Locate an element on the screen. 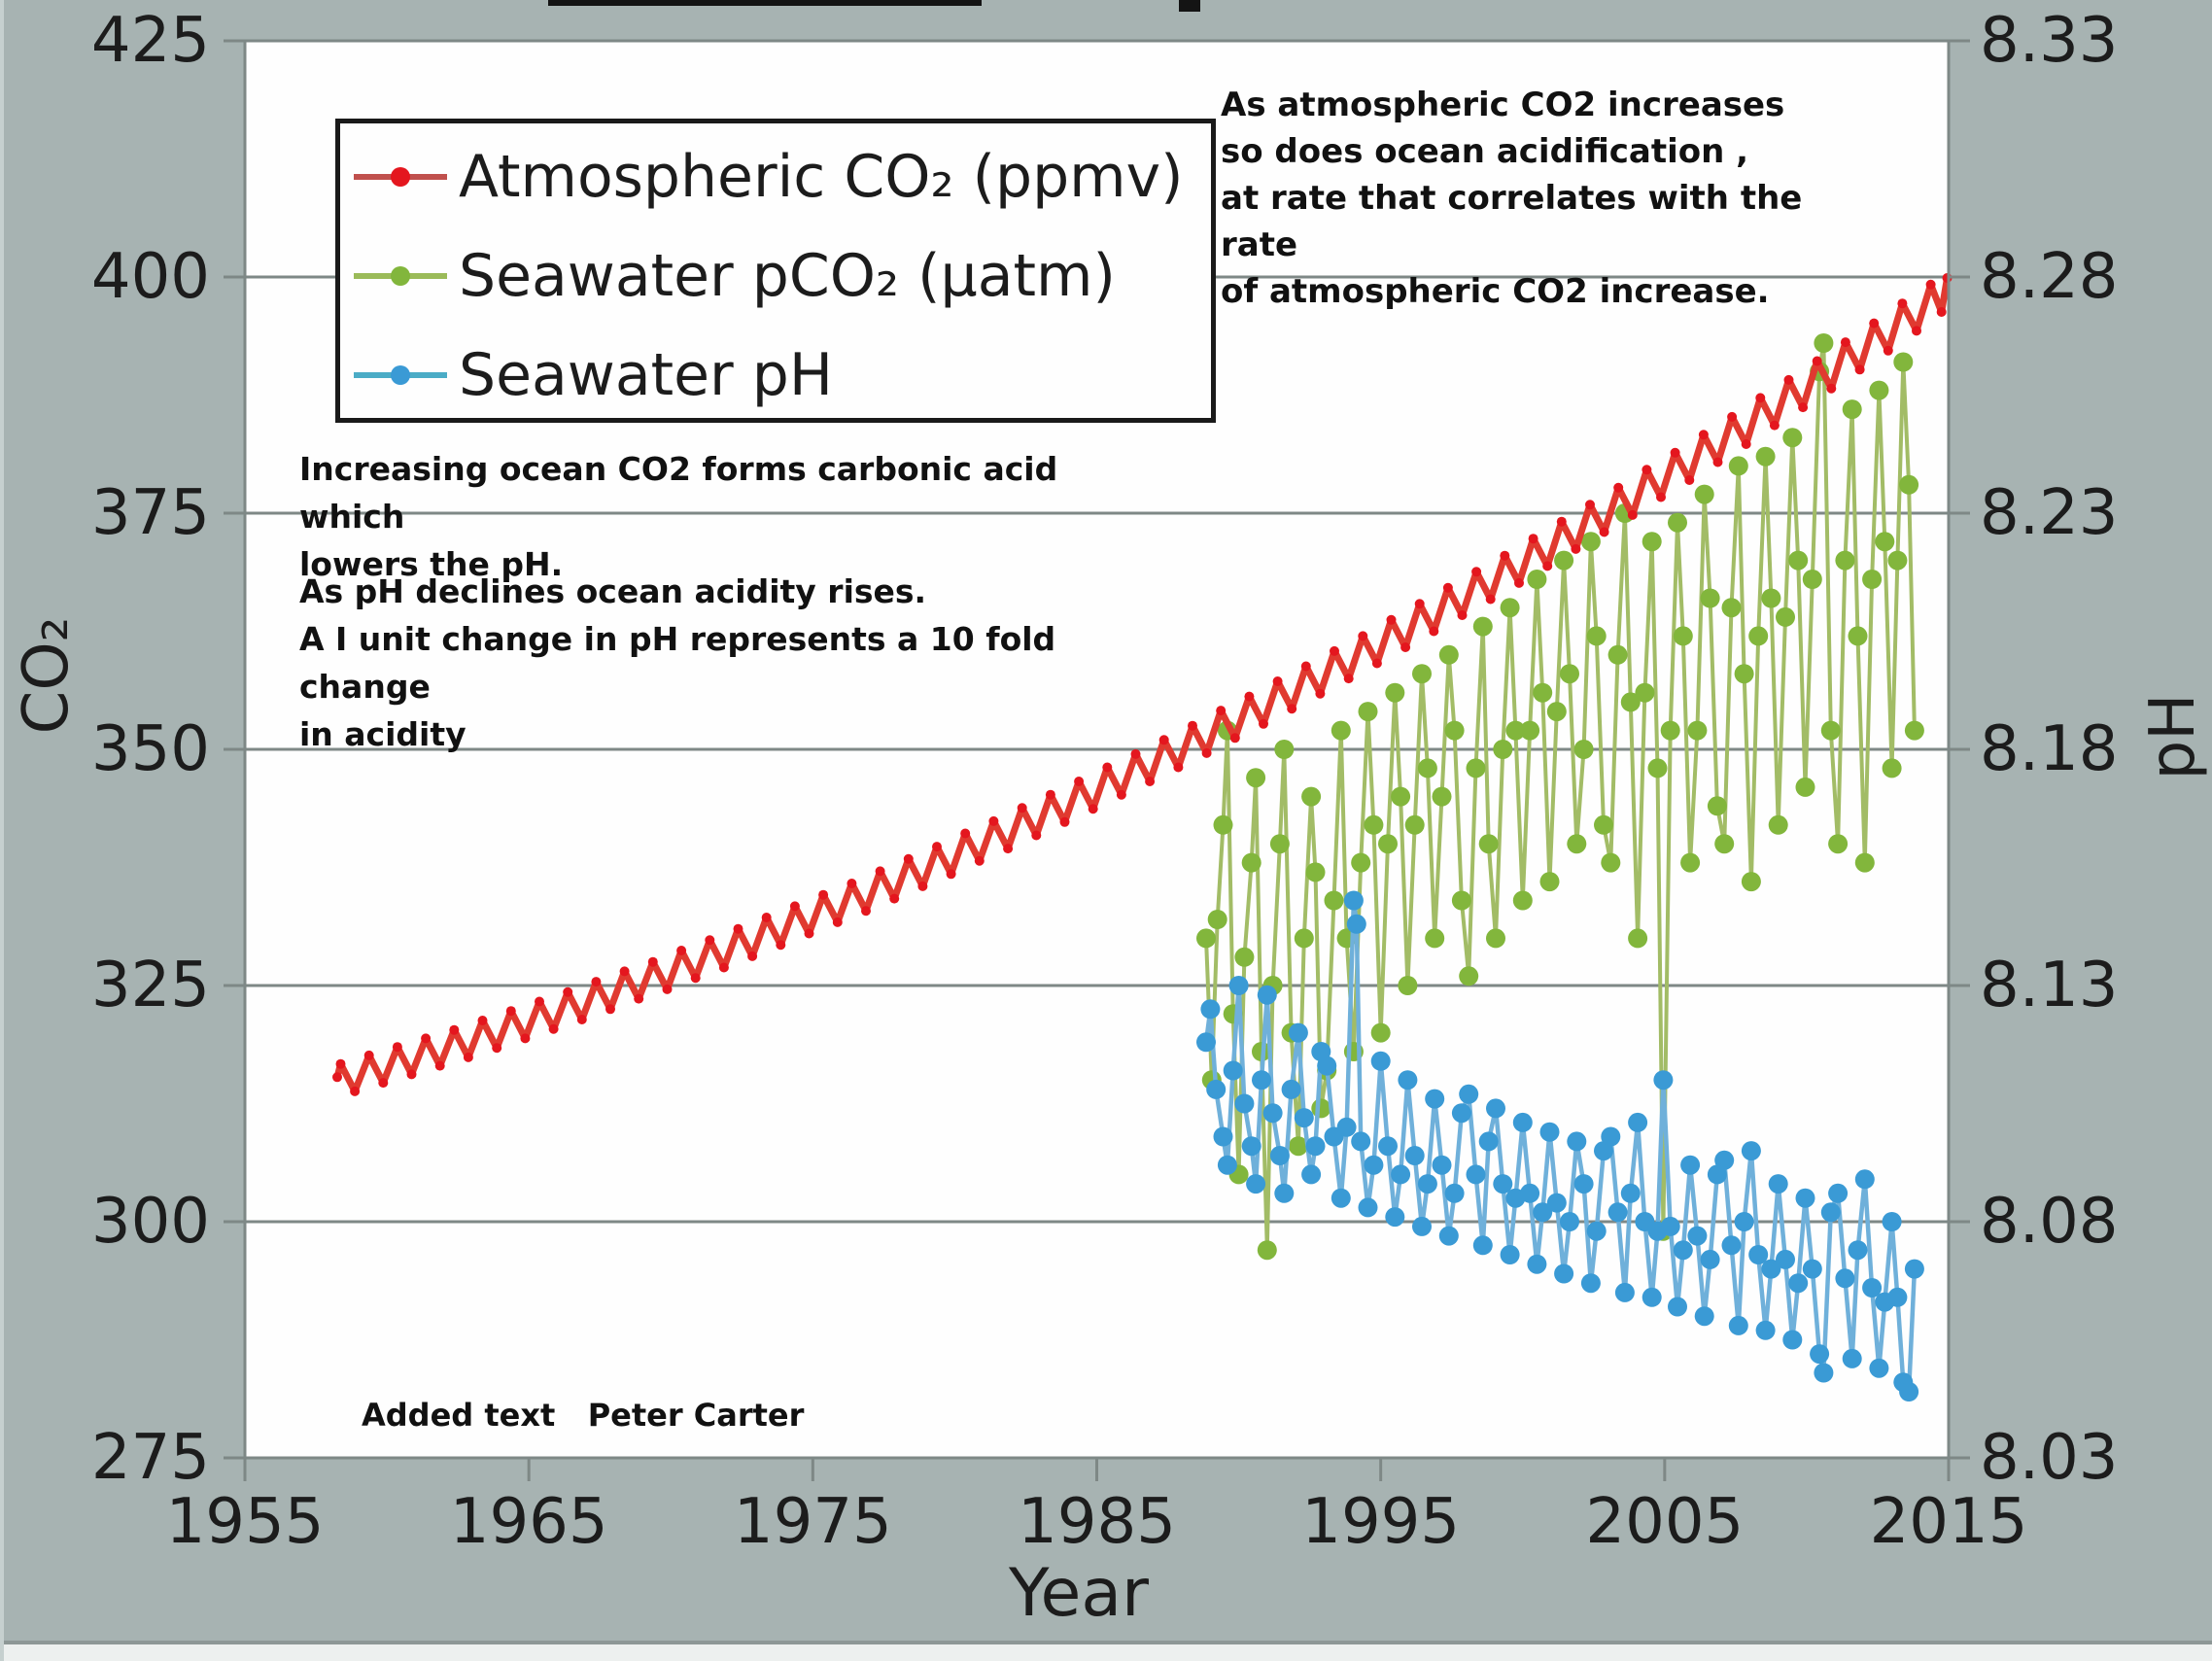  left-axis-tick-label: 350 is located at coordinates (150, 749).